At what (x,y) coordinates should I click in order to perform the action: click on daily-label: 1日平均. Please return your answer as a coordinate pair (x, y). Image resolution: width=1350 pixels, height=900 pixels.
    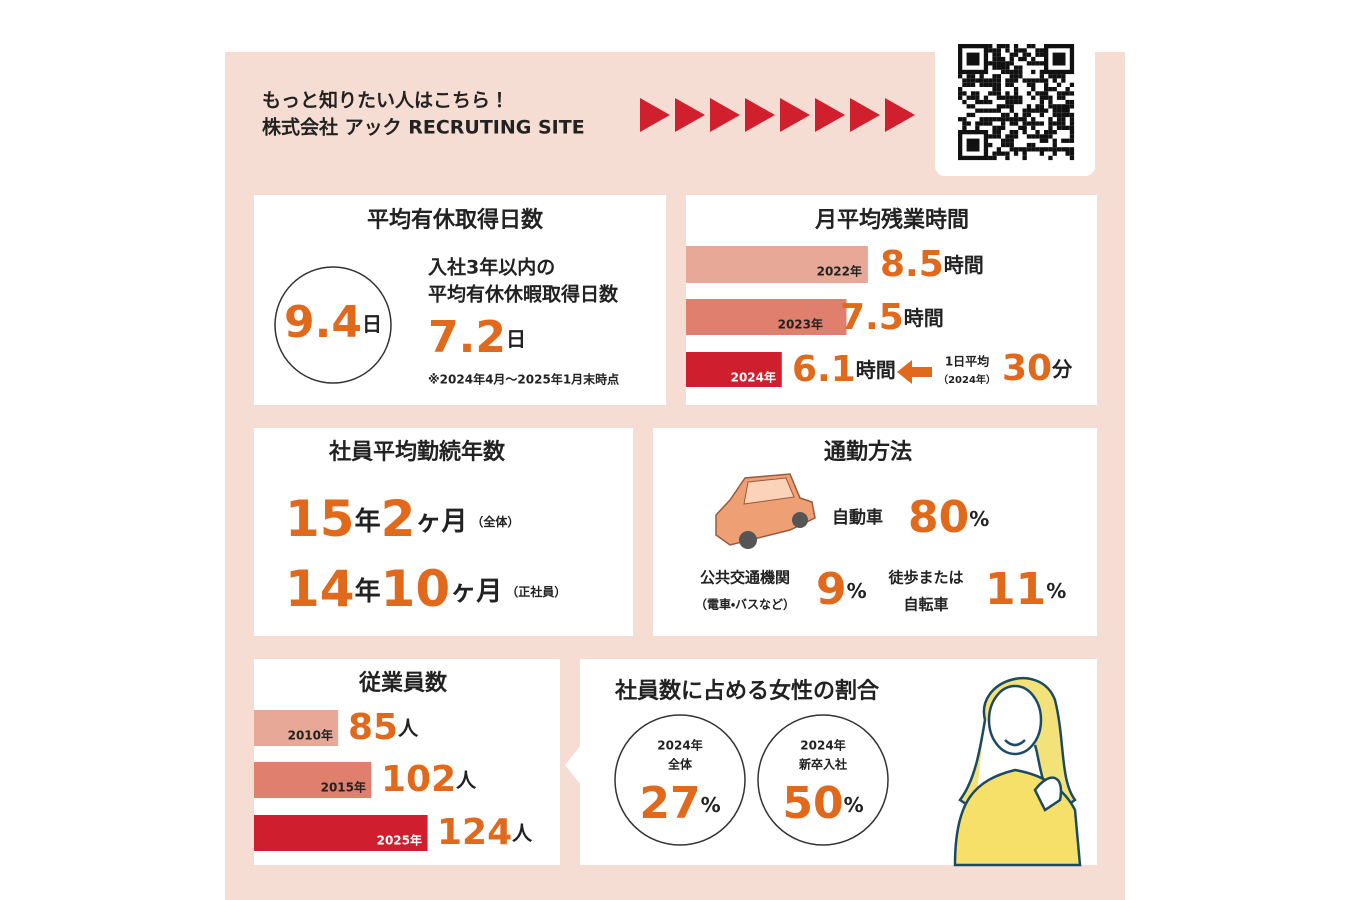
    Looking at the image, I should click on (967, 361).